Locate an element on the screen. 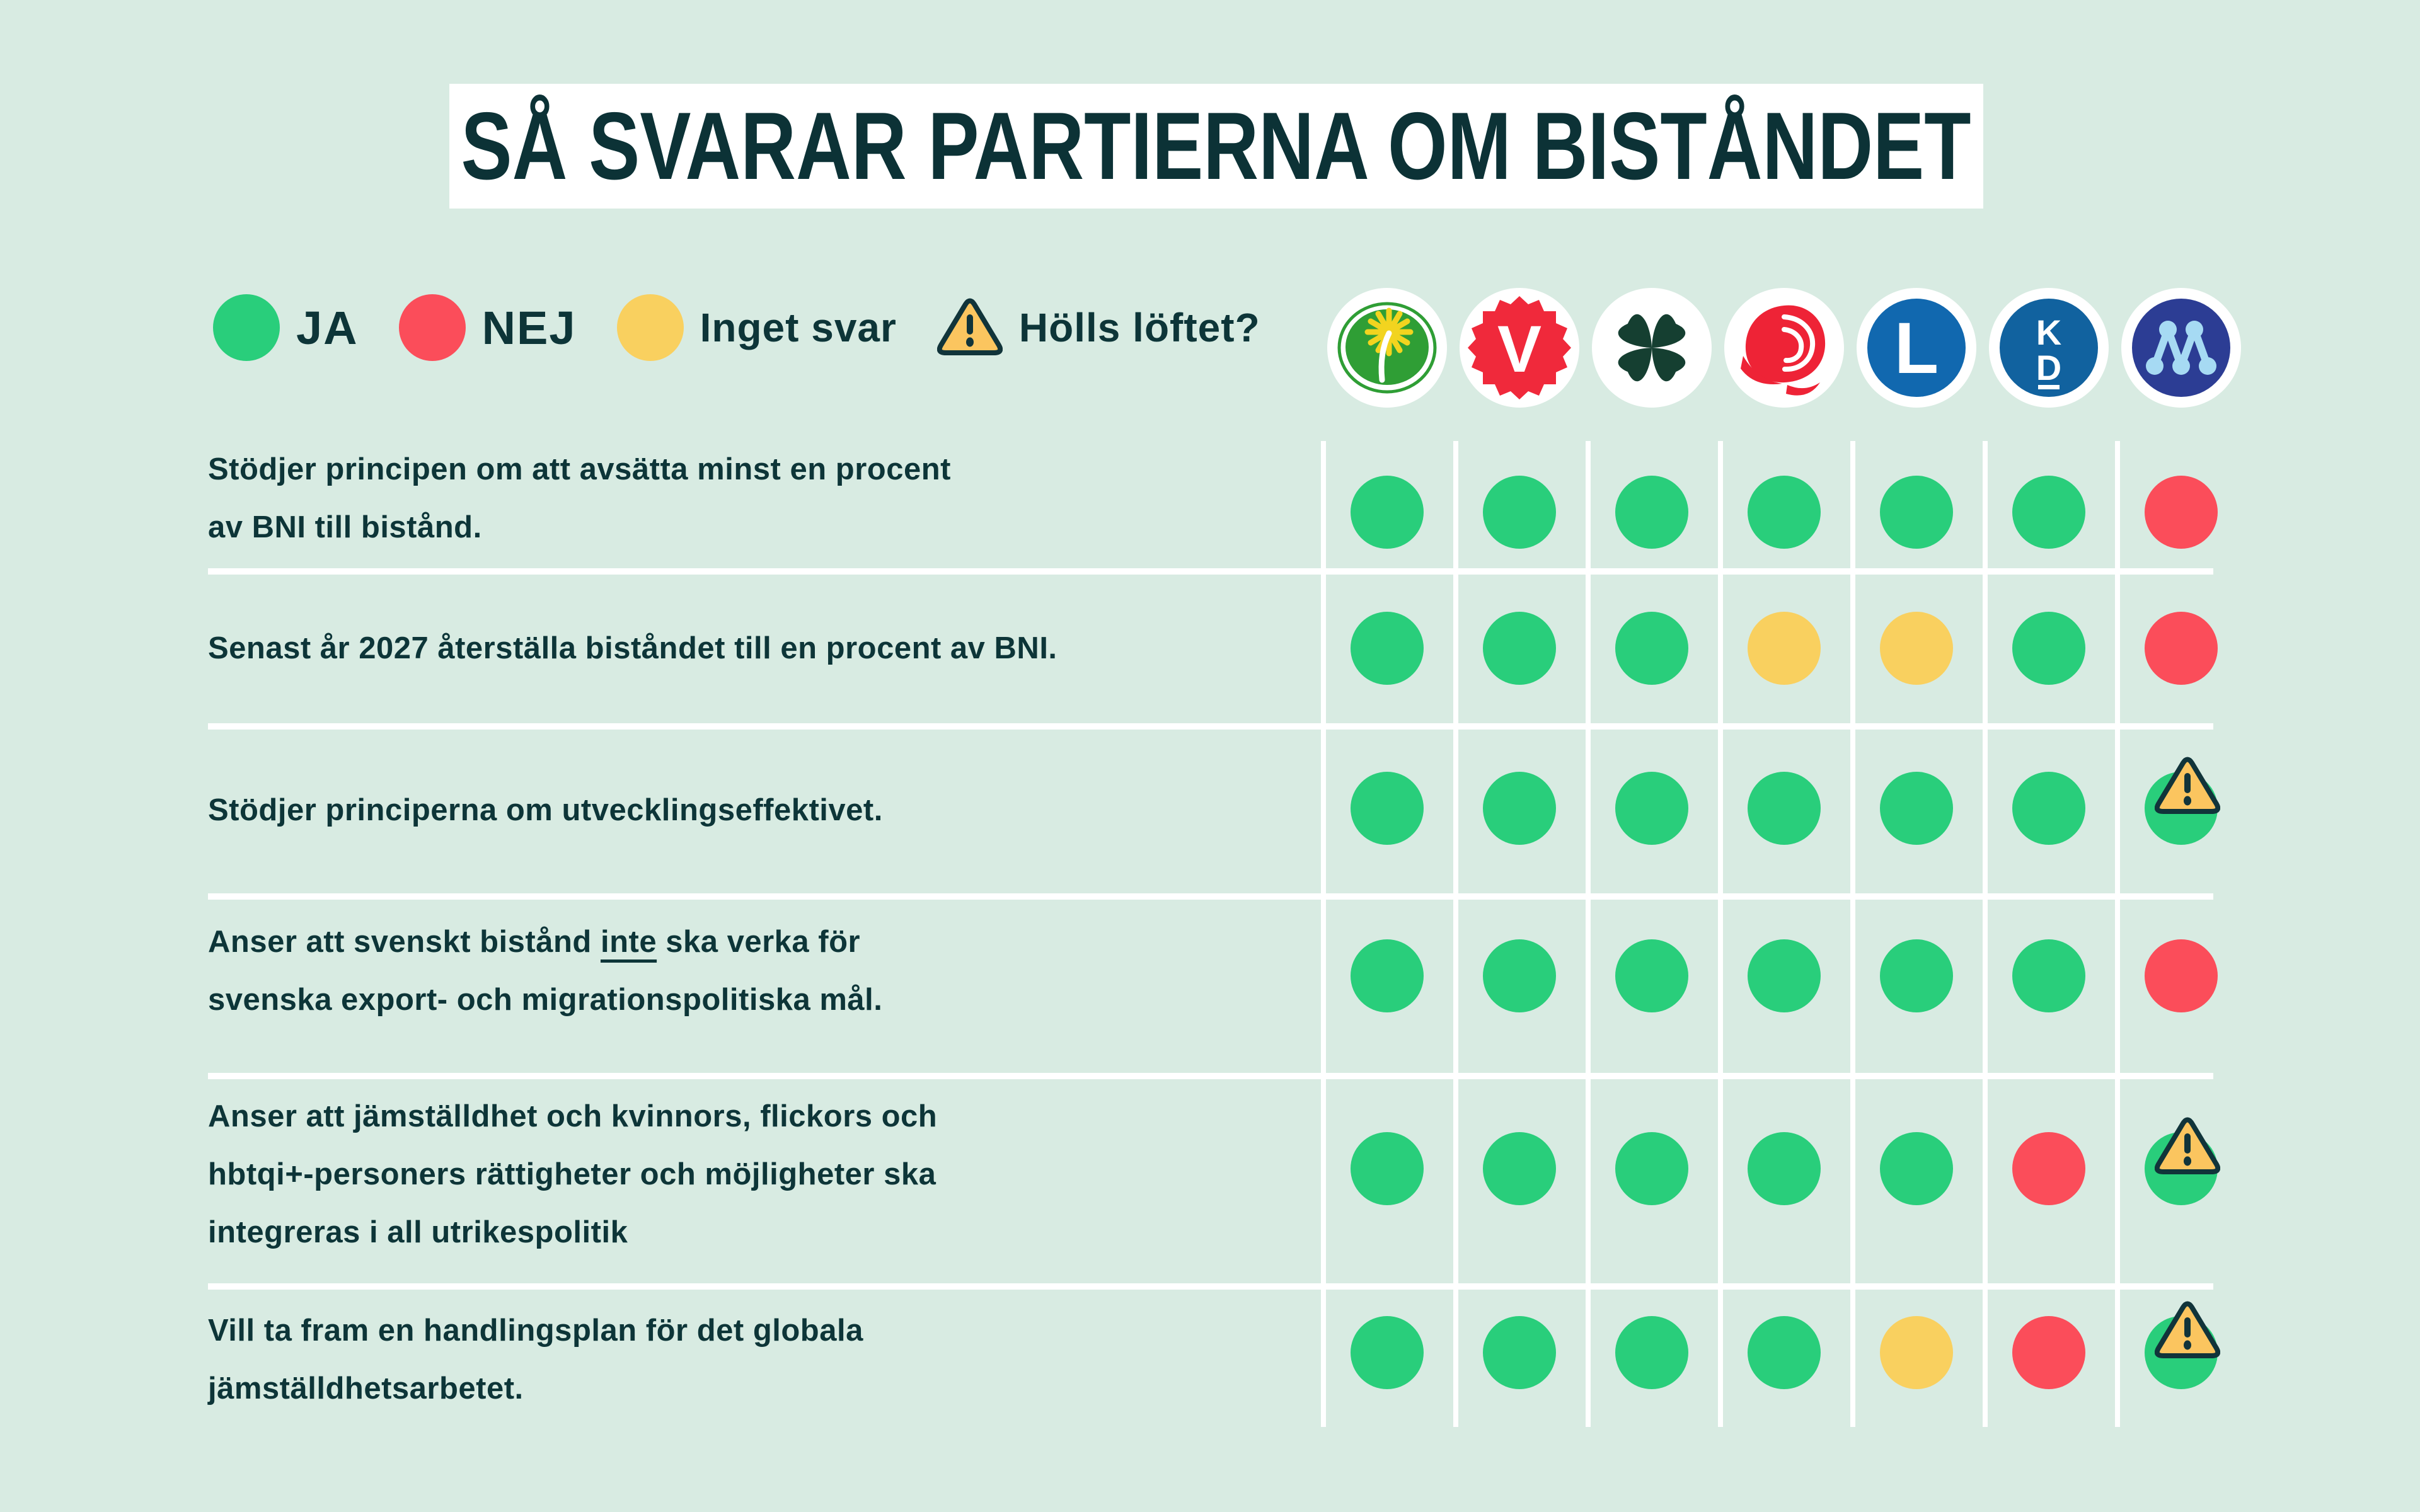  answer-dot-s-row4-ja is located at coordinates (1785, 975).